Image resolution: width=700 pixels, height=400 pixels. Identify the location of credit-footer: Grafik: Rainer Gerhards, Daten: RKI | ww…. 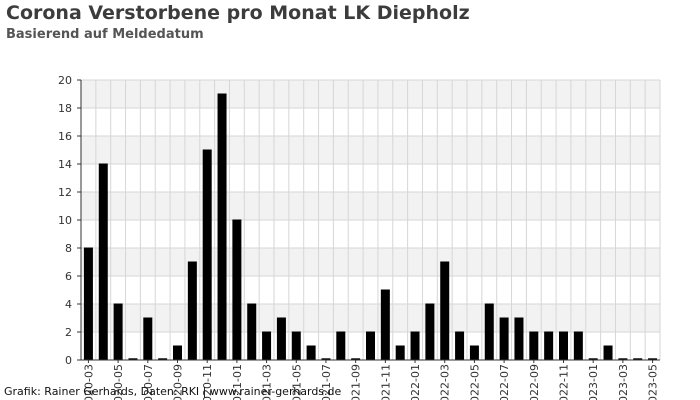
(173, 391).